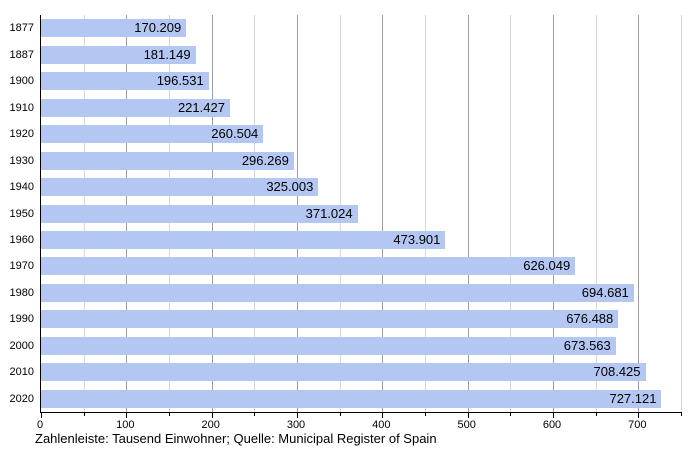 The width and height of the screenshot is (700, 450). Describe the element at coordinates (587, 345) in the screenshot. I see `bar-value-label: 673.563` at that location.